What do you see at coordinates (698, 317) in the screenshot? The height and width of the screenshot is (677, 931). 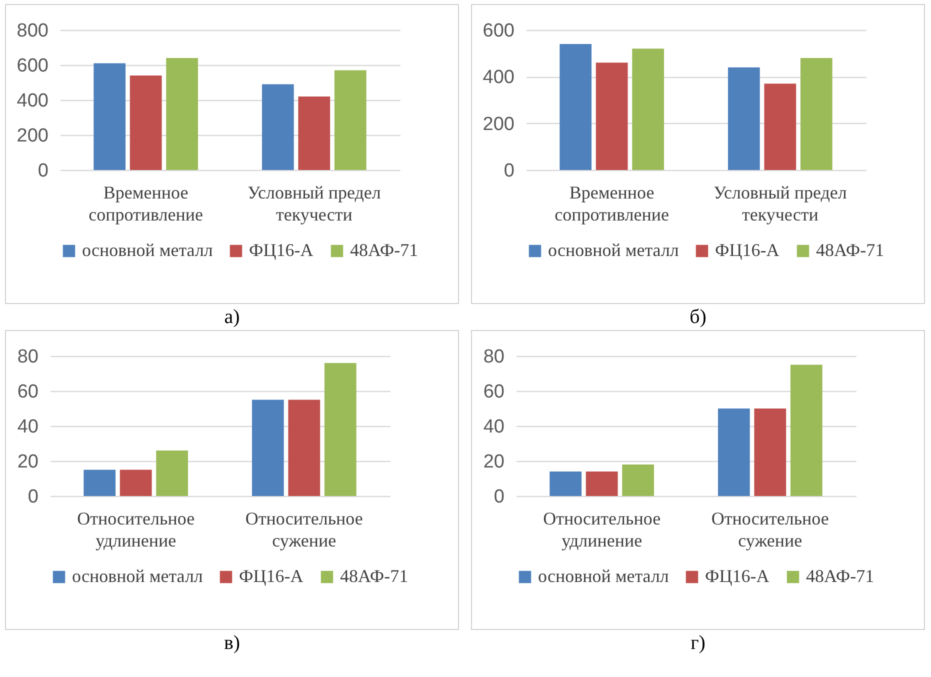 I see `text: б)` at bounding box center [698, 317].